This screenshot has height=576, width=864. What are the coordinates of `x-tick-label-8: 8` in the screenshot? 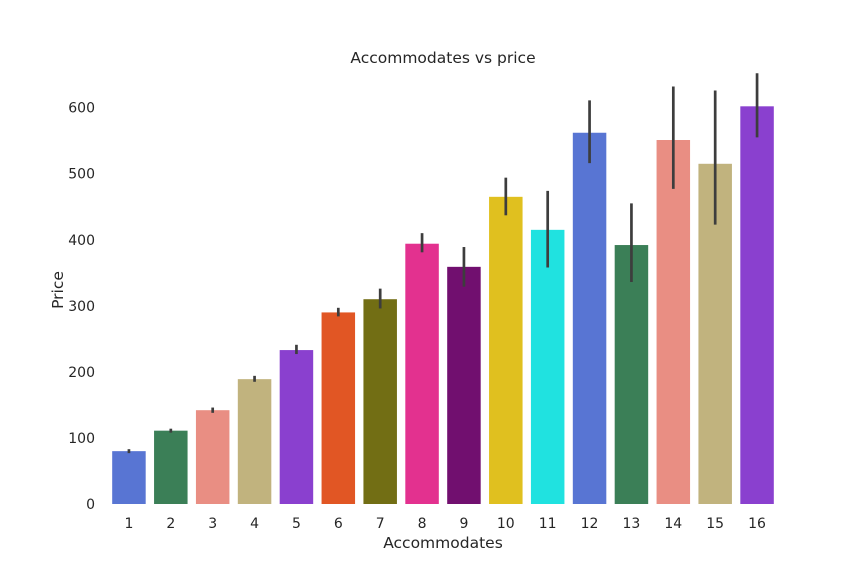 It's located at (422, 524).